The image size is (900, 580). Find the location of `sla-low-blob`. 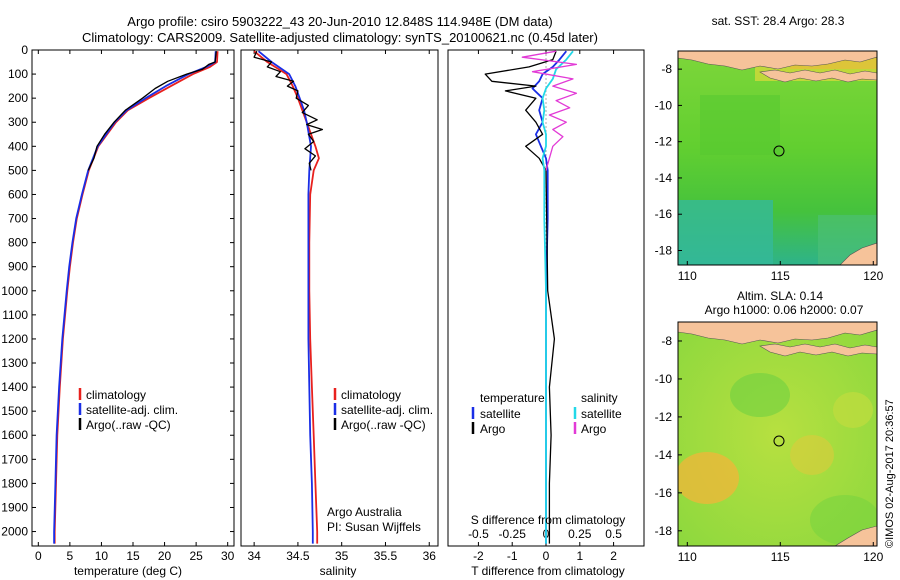

sla-low-blob is located at coordinates (760, 395).